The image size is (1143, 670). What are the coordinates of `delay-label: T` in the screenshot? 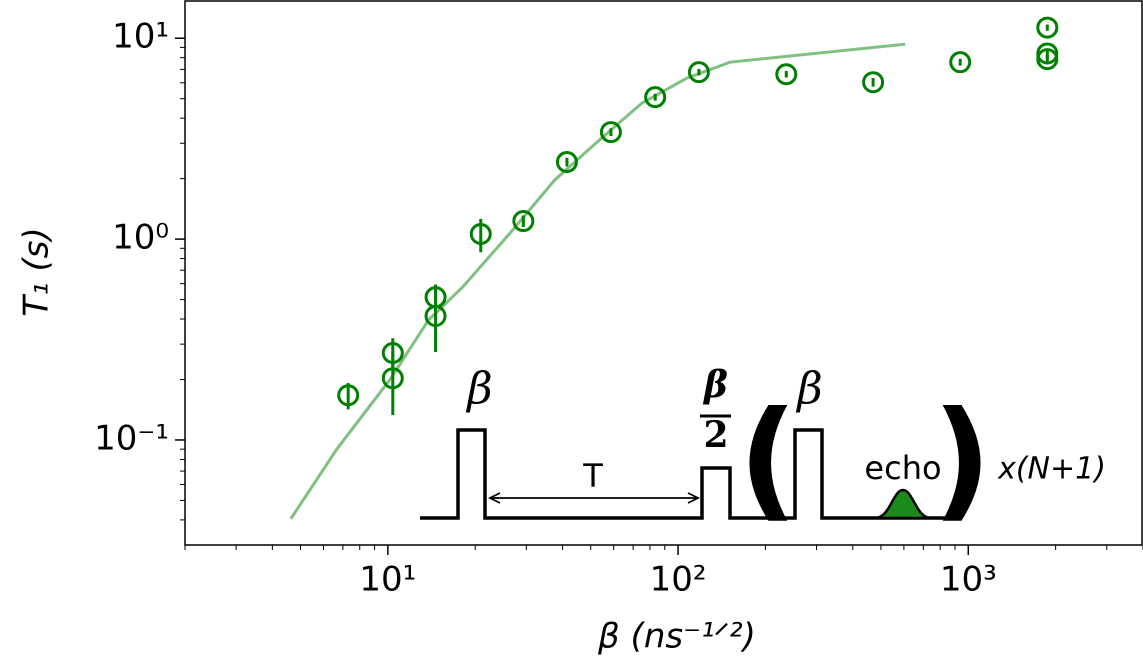 It's located at (592, 476).